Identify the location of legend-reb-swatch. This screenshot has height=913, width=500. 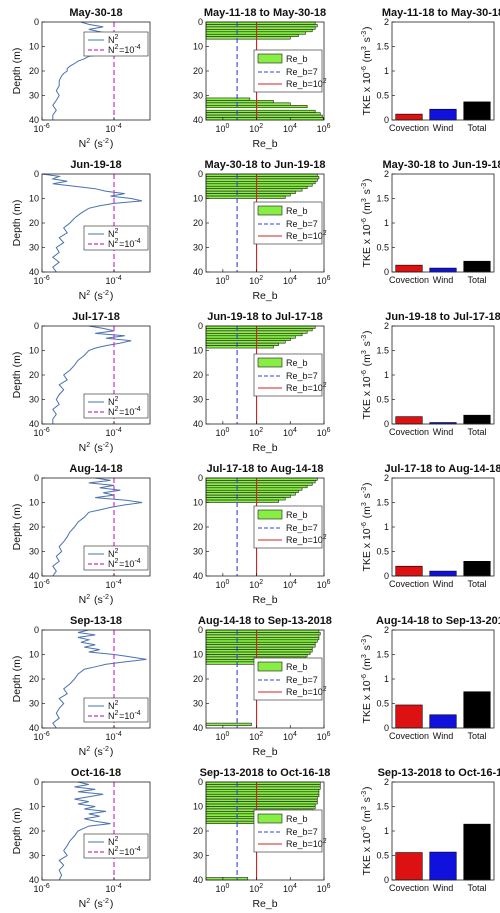
(270, 514).